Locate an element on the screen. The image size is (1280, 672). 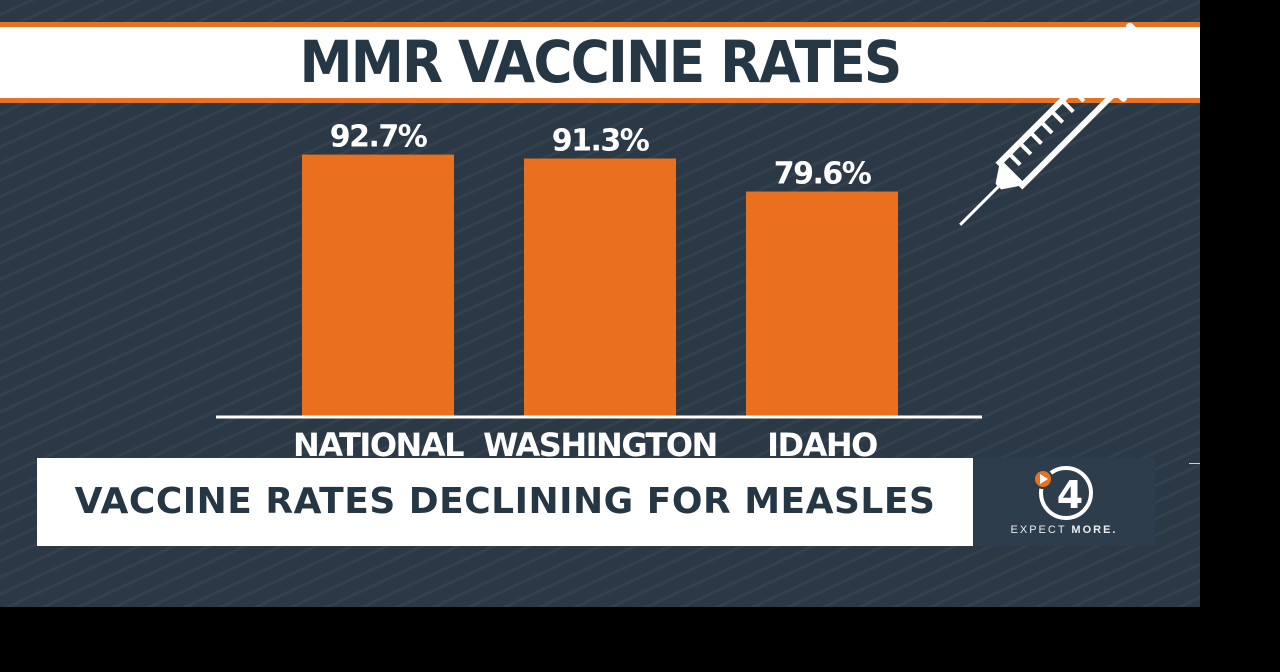
category-label-national: NATIONAL is located at coordinates (378, 445).